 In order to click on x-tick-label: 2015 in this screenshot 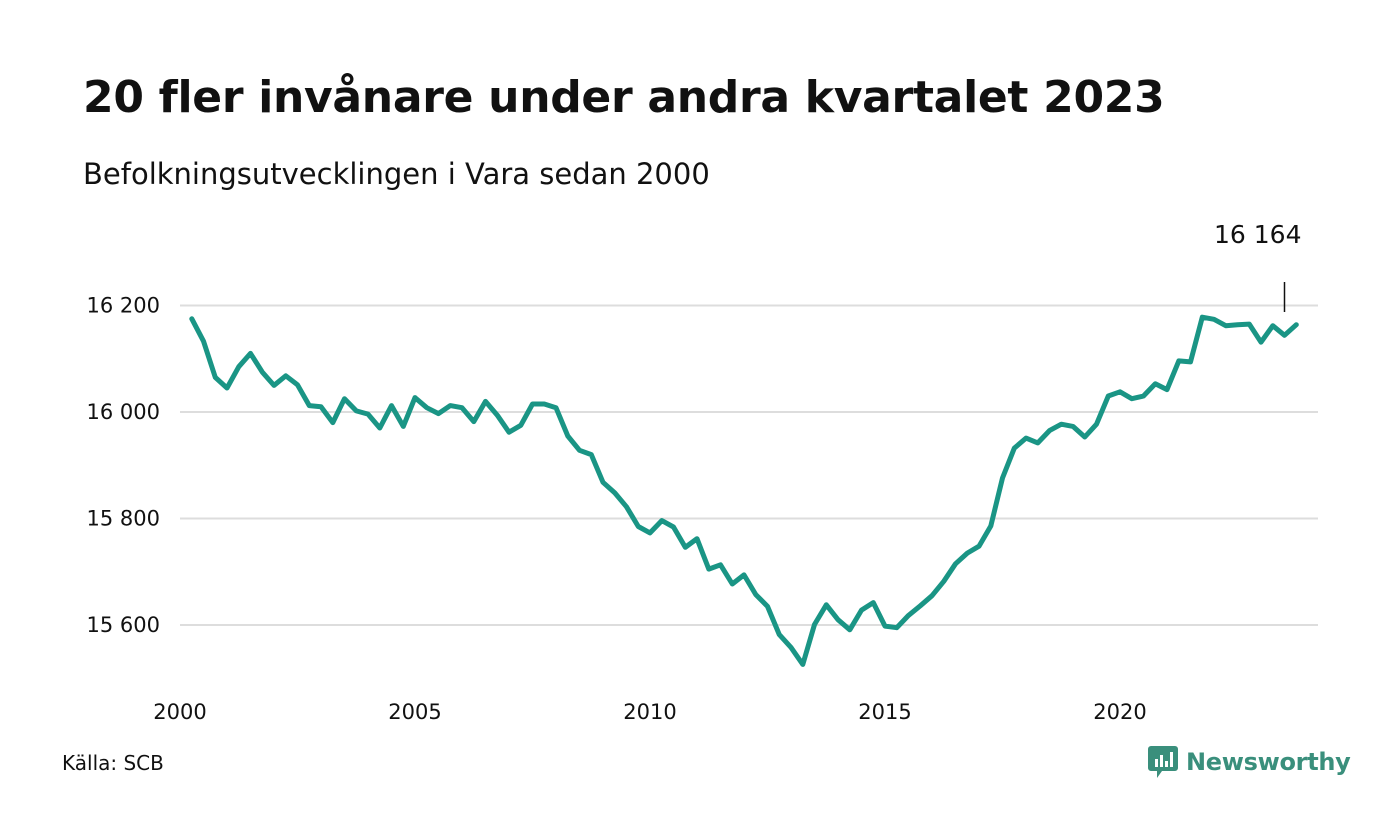, I will do `click(884, 712)`.